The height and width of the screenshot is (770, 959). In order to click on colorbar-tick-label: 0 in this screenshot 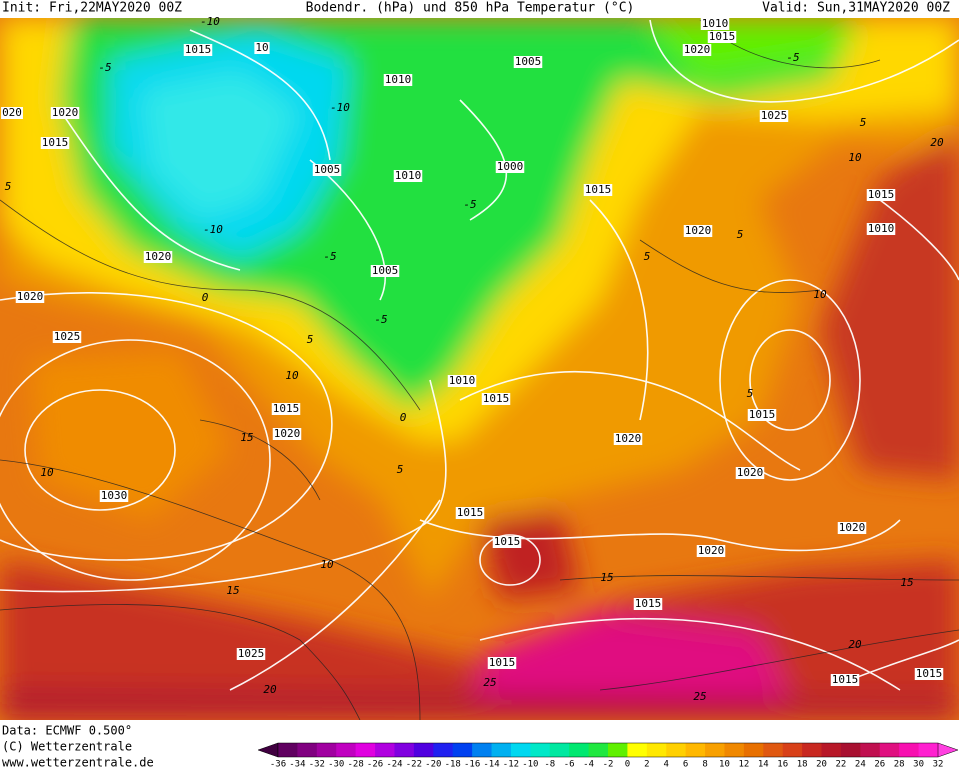, I will do `click(627, 765)`.